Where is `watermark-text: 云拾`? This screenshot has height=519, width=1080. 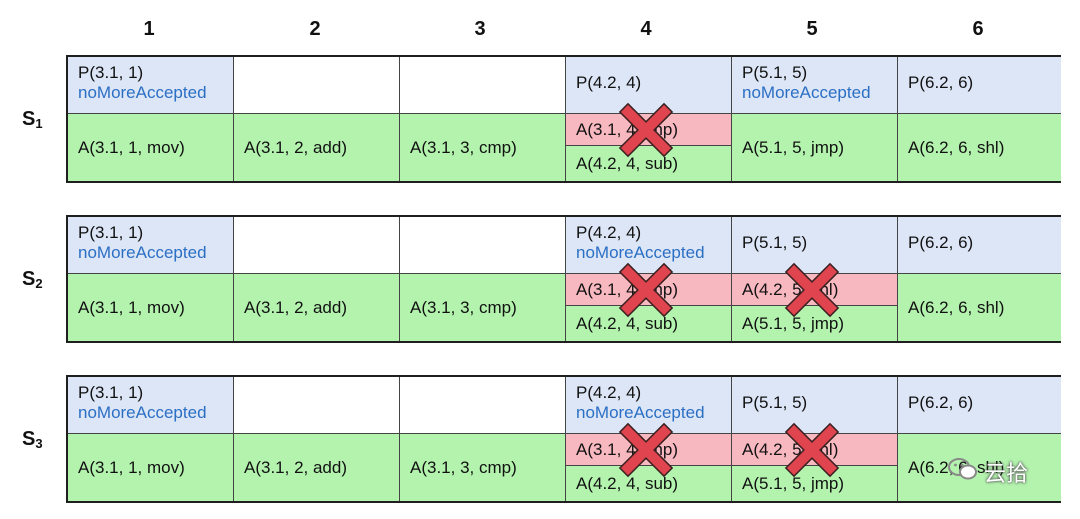
watermark-text: 云拾 is located at coordinates (1006, 473).